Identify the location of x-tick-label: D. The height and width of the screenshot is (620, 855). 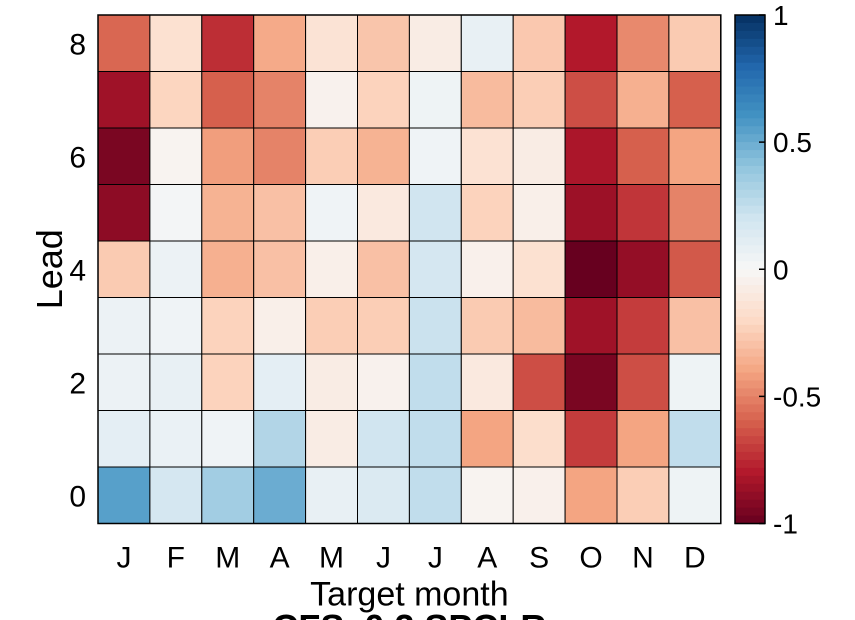
(695, 558).